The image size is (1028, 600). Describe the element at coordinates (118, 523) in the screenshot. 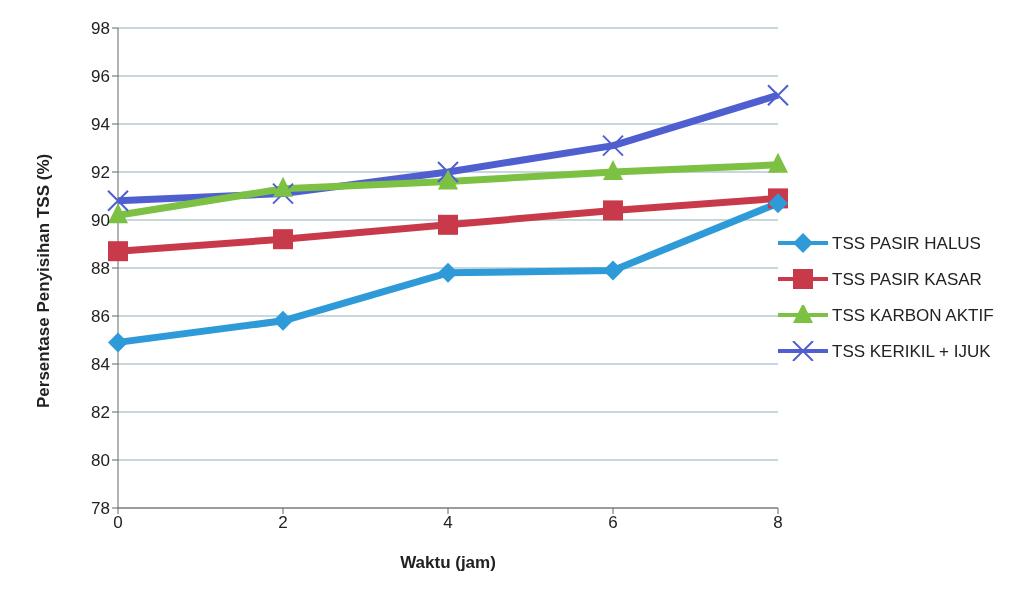

I see `x-tick-label: 0` at that location.